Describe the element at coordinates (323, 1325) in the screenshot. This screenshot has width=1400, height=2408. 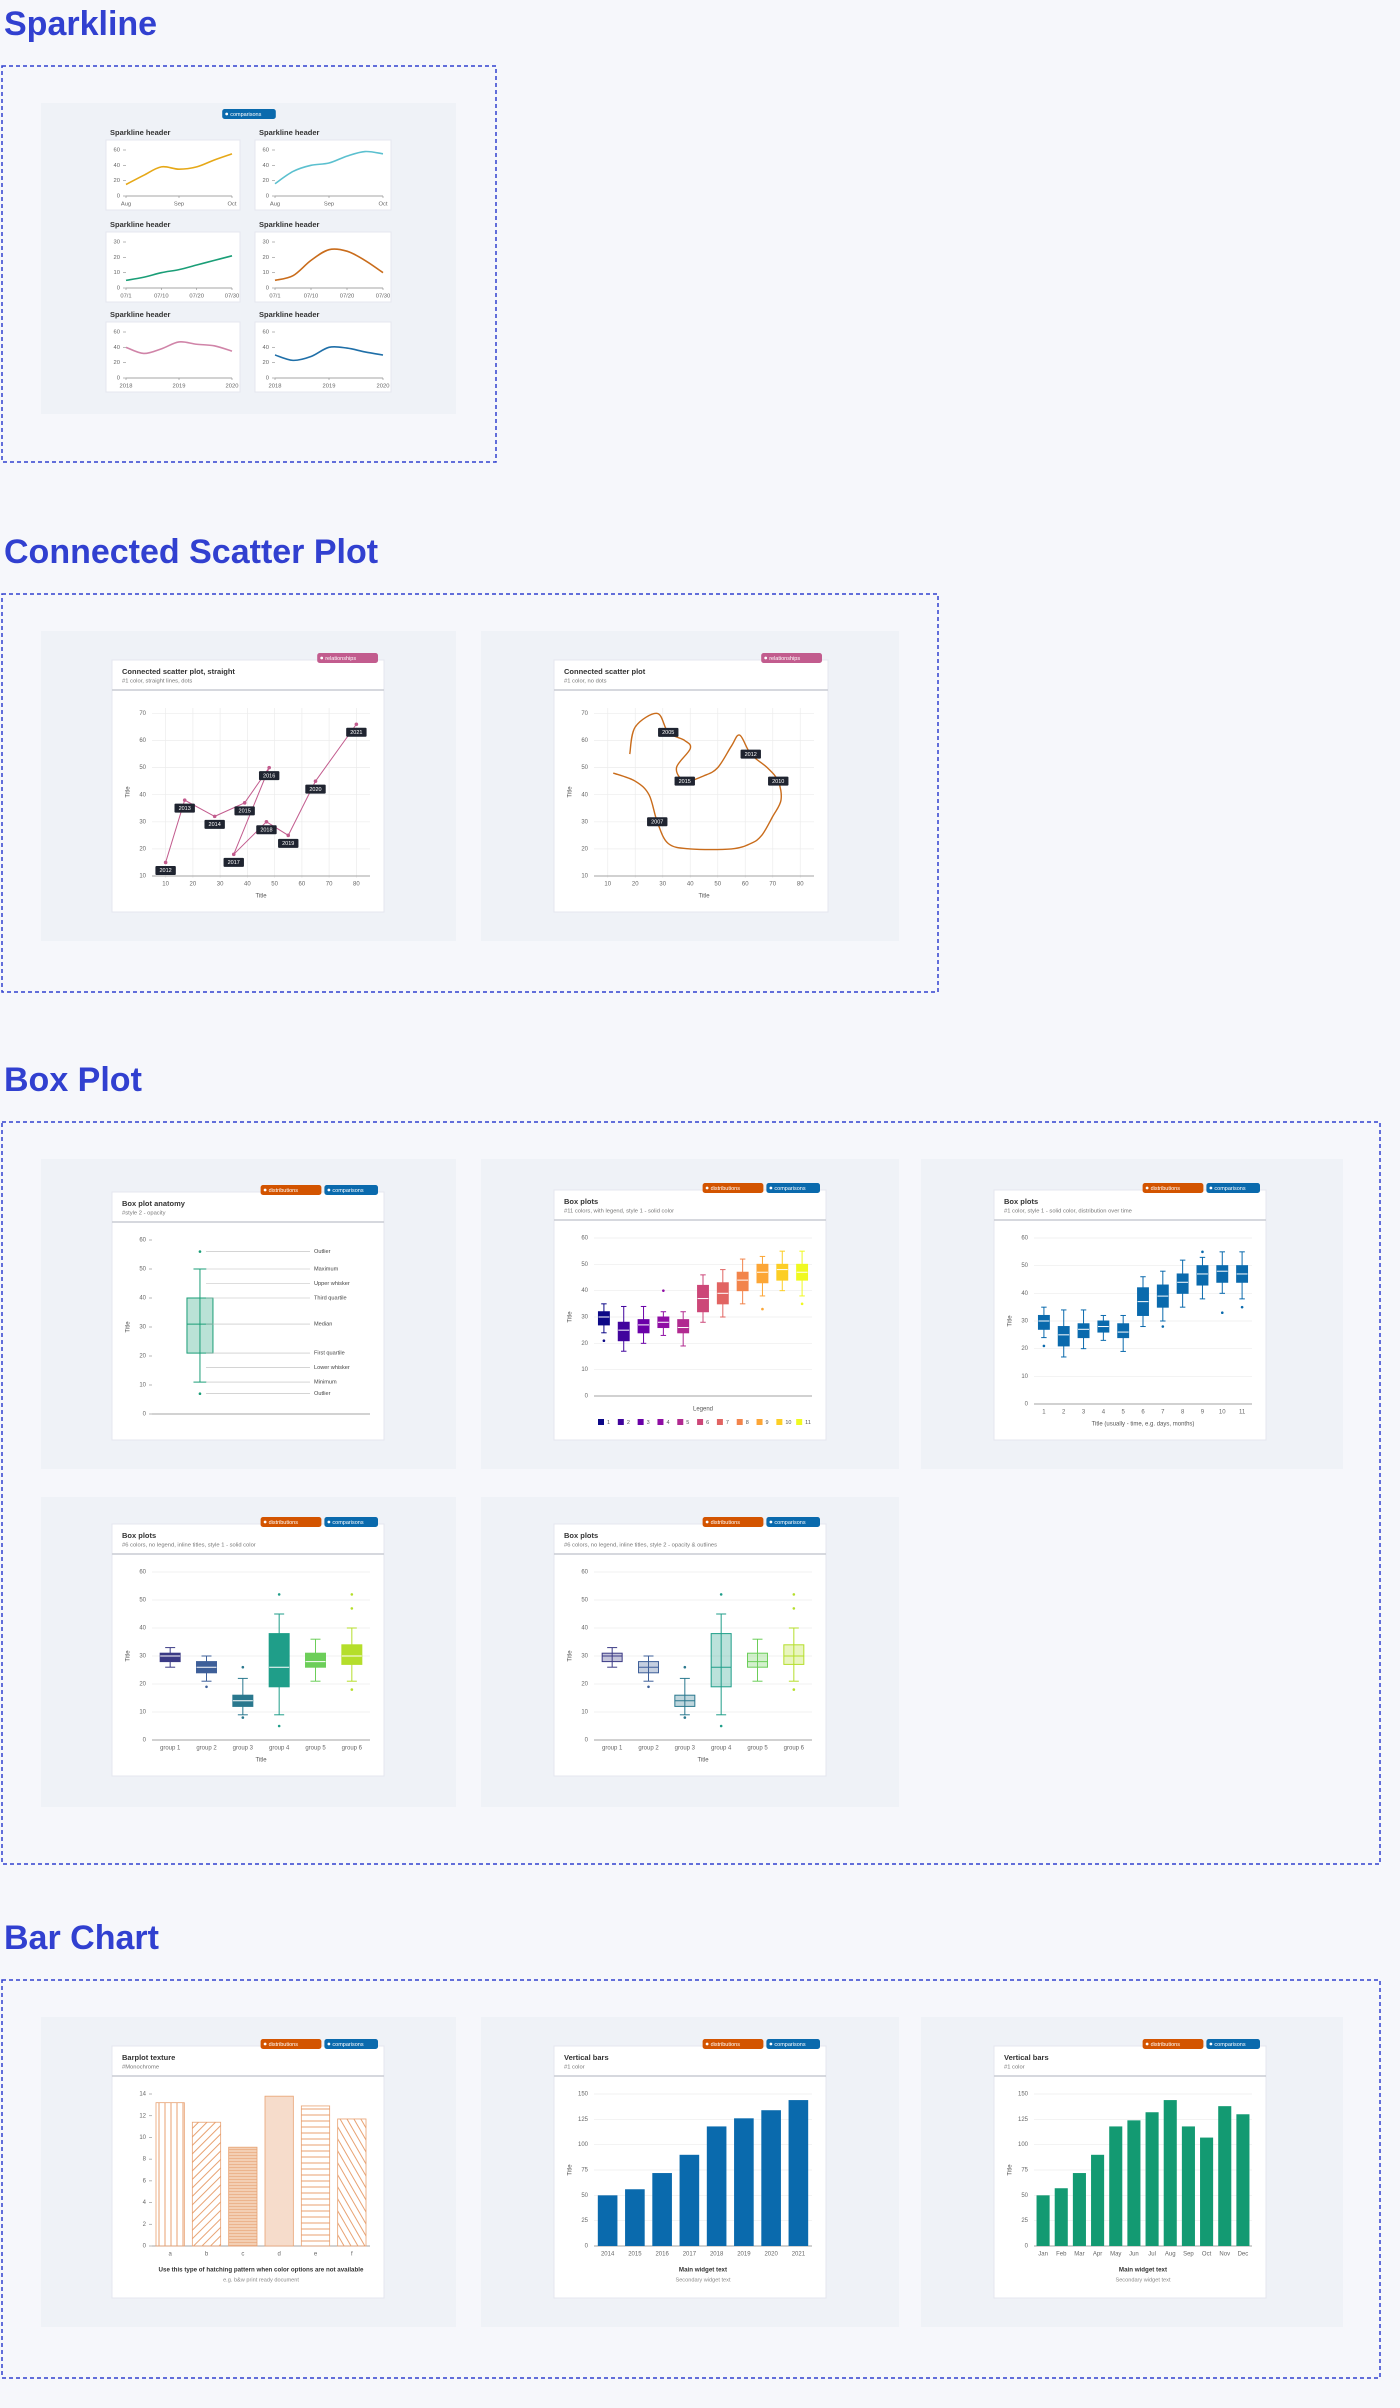
I see `annotation-label: Median` at that location.